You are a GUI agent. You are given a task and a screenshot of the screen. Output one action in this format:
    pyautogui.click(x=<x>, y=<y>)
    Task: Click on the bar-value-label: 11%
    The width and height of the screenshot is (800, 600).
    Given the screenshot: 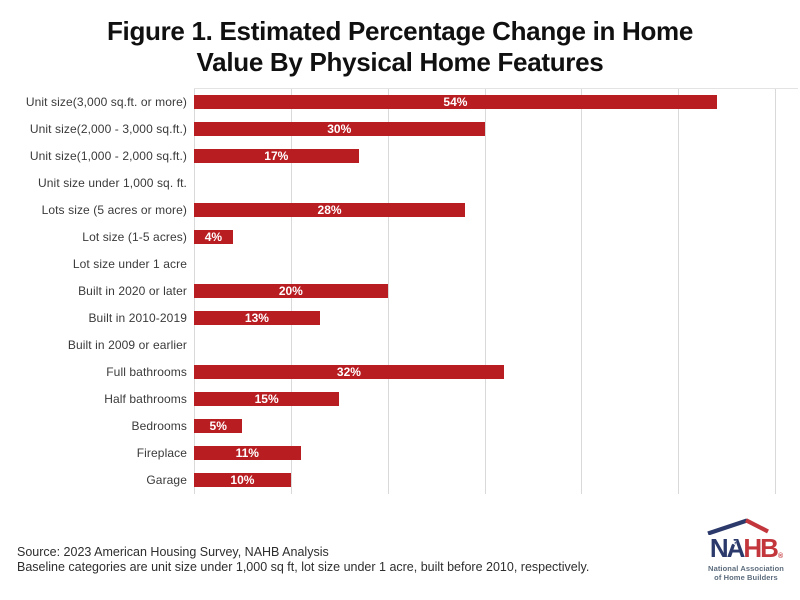 What is the action you would take?
    pyautogui.click(x=247, y=452)
    